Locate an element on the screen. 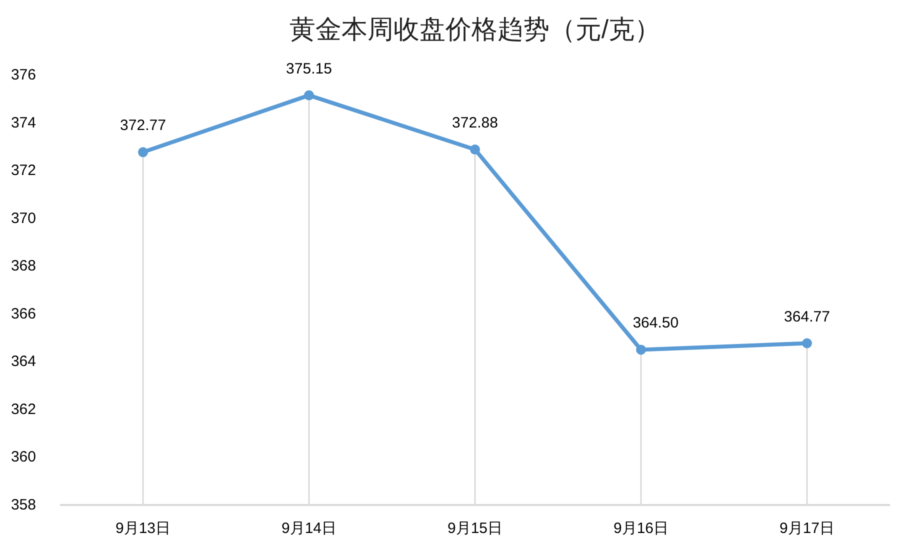 The height and width of the screenshot is (552, 905). ytick-label: 358 is located at coordinates (23, 505).